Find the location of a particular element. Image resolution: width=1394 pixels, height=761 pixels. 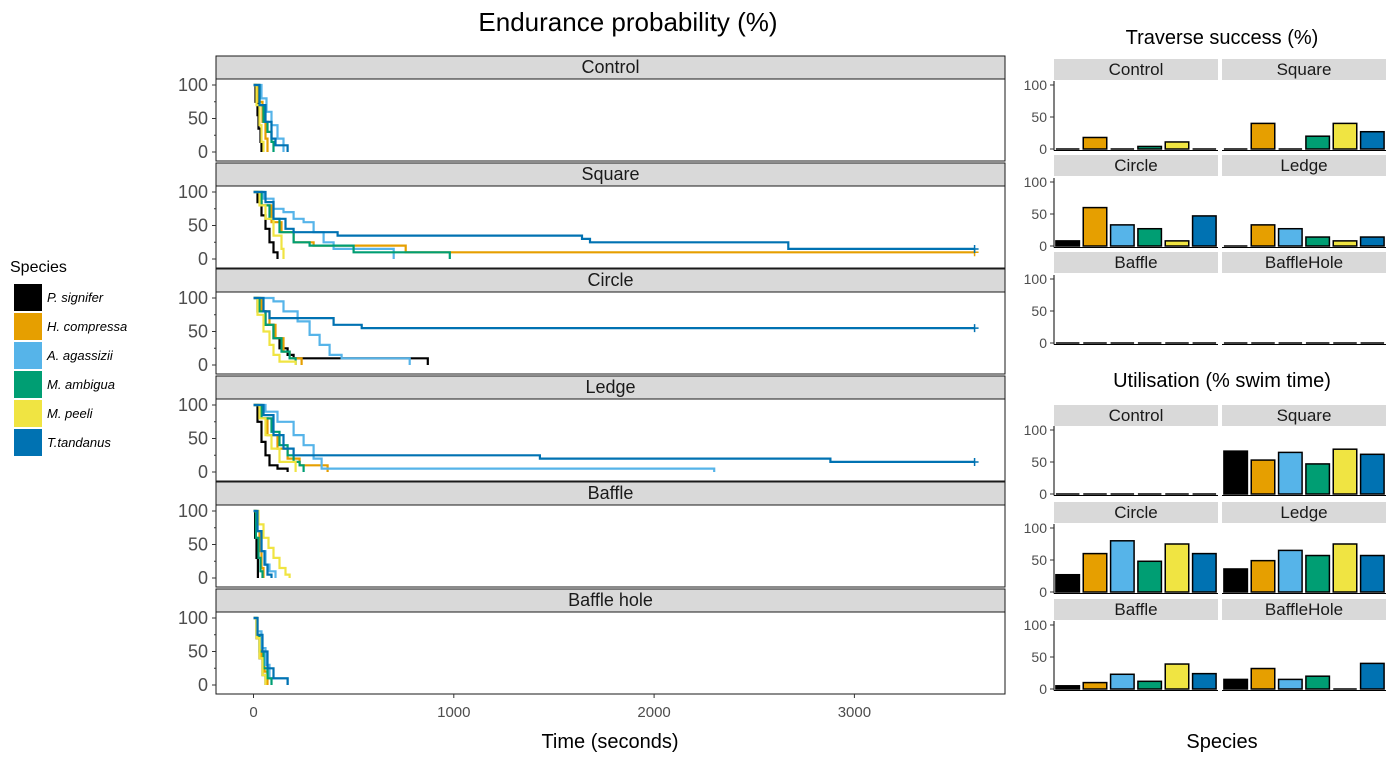

panel-frame-circle is located at coordinates (610, 333).